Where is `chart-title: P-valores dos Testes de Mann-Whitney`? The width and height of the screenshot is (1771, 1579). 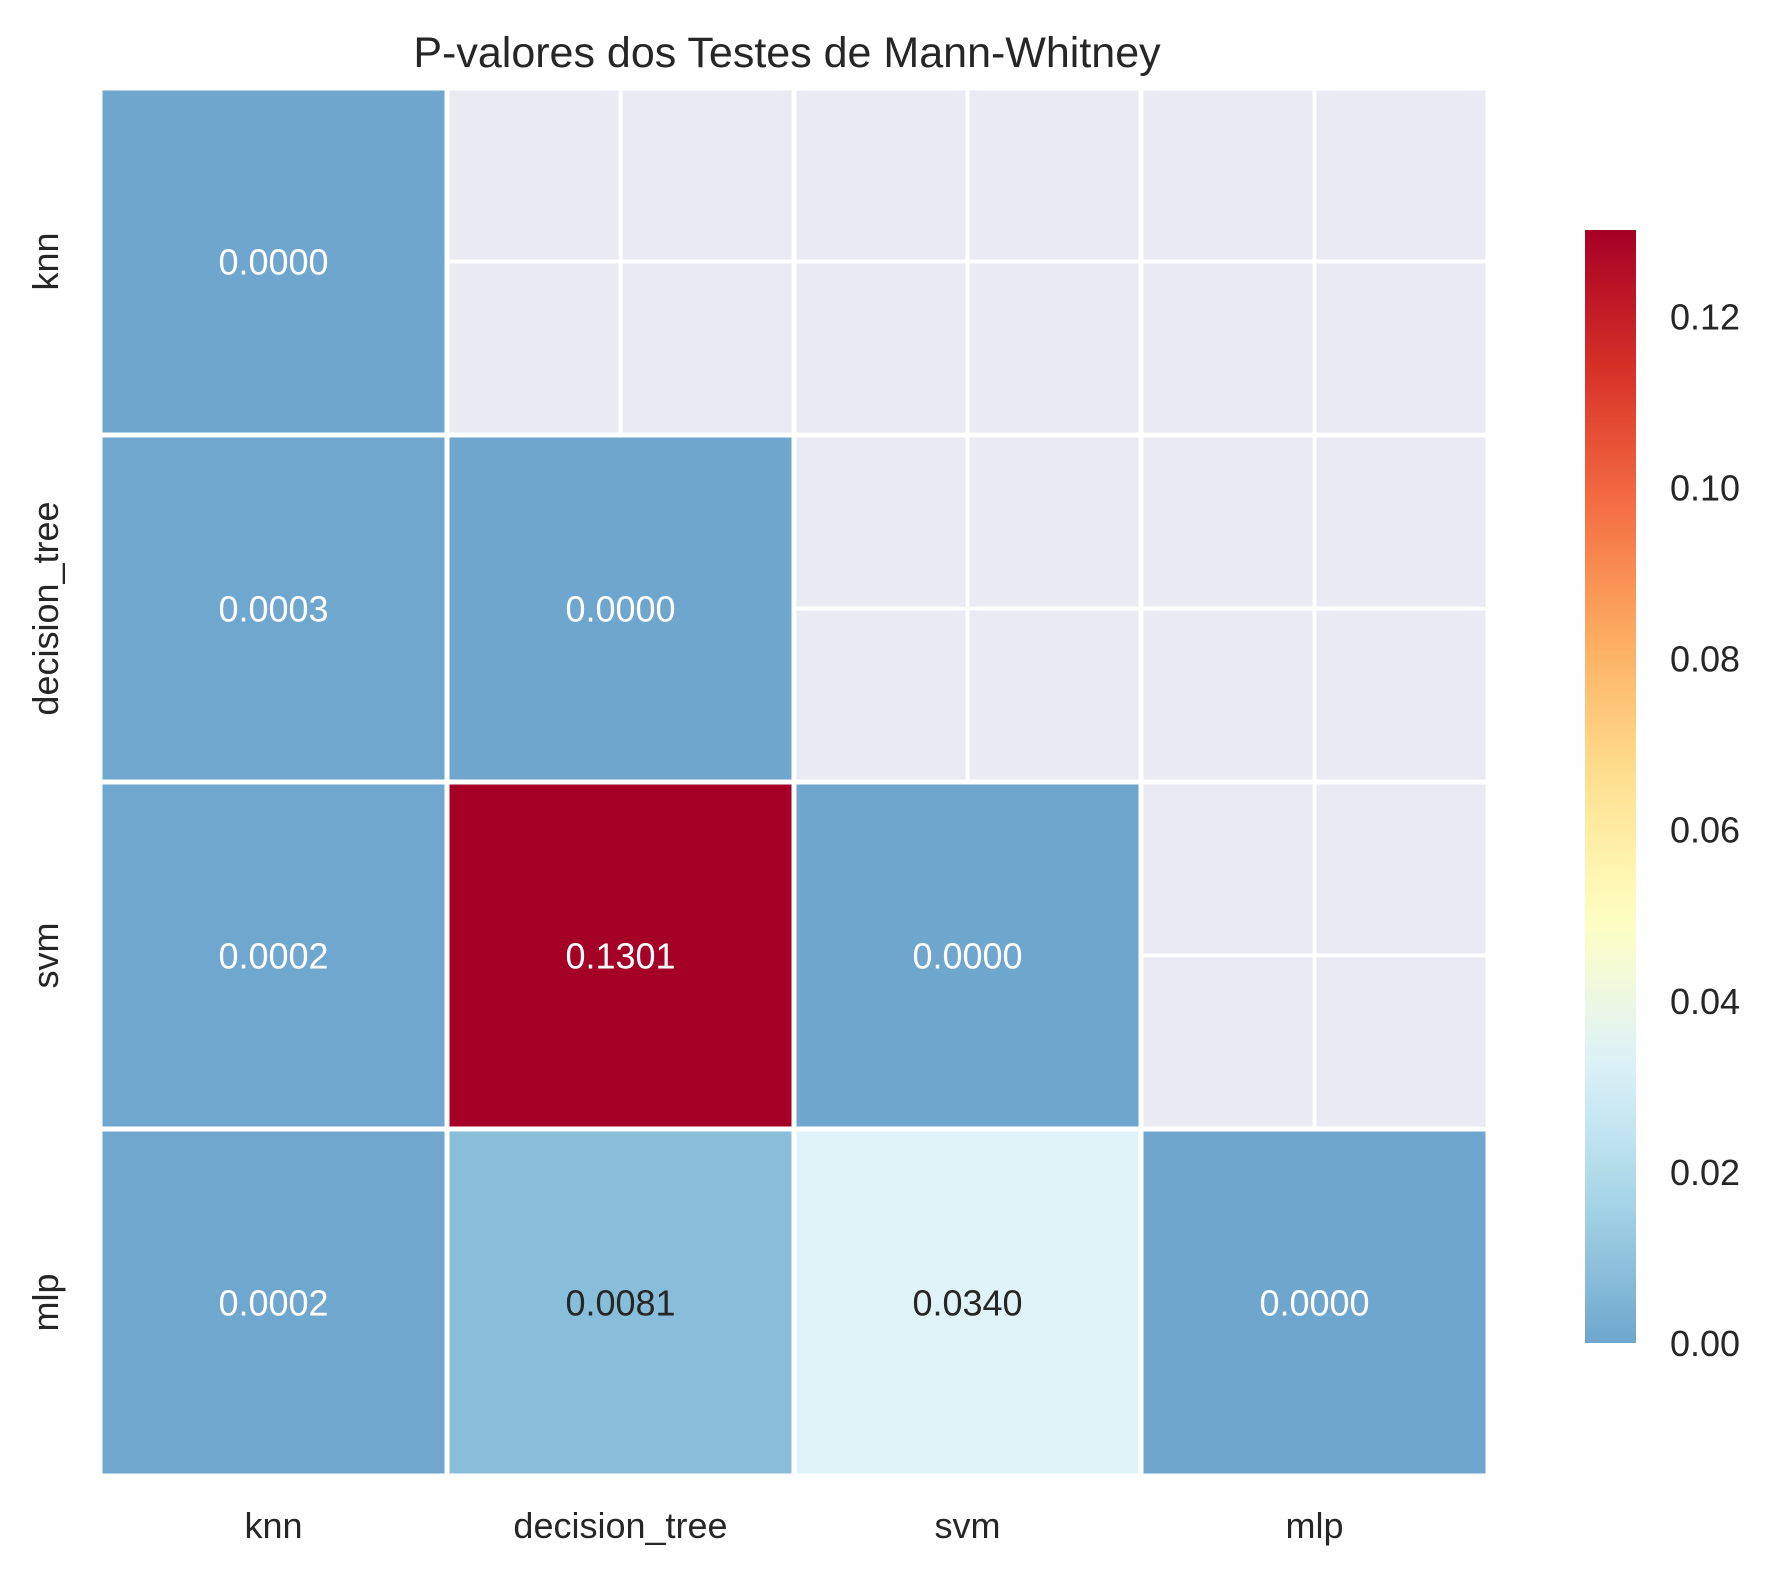
chart-title: P-valores dos Testes de Mann-Whitney is located at coordinates (787, 53).